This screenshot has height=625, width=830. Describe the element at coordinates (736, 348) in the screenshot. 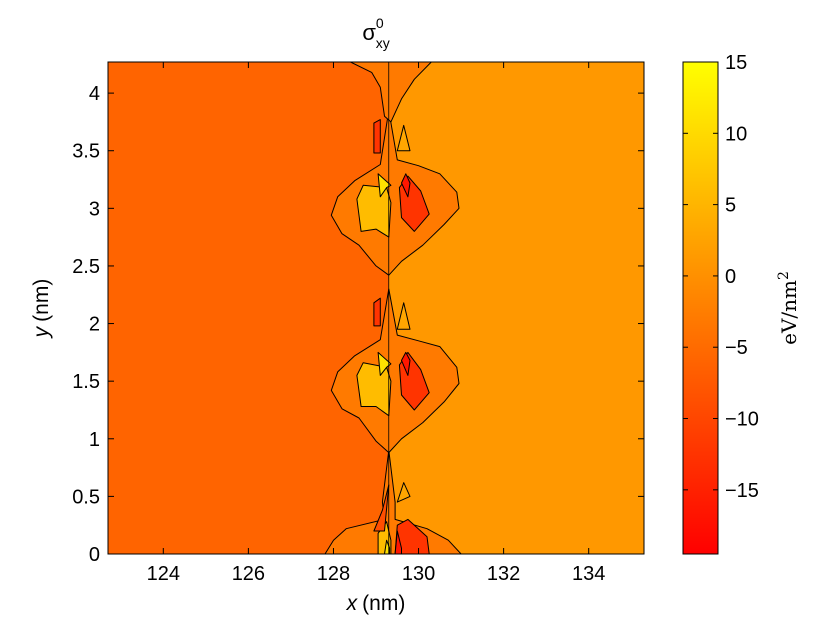

I see `colorbar-tick-label: −5` at that location.